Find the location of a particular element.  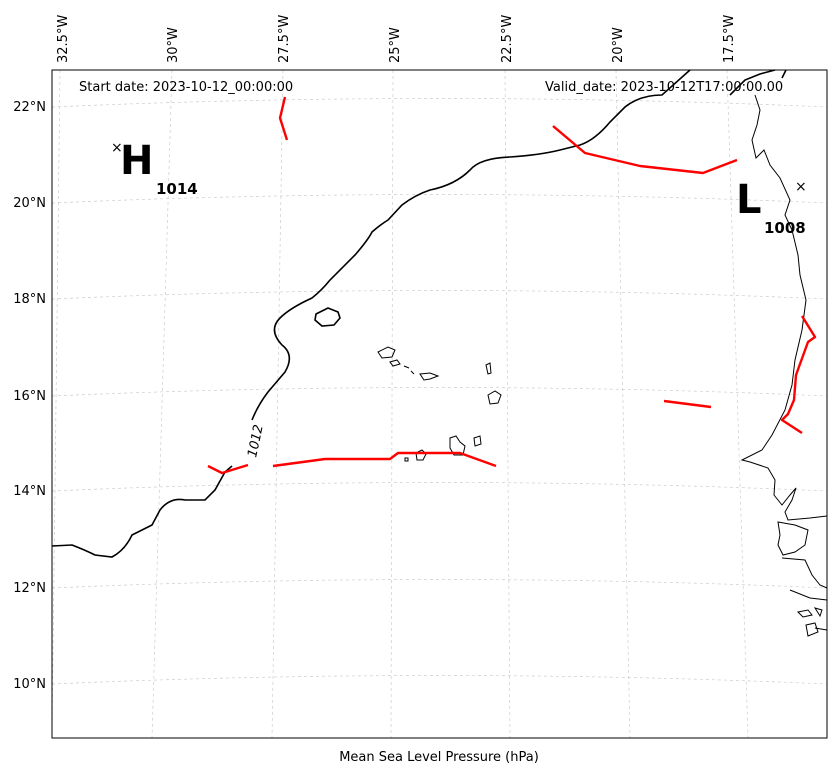

lat-label: 12°N is located at coordinates (29, 588).